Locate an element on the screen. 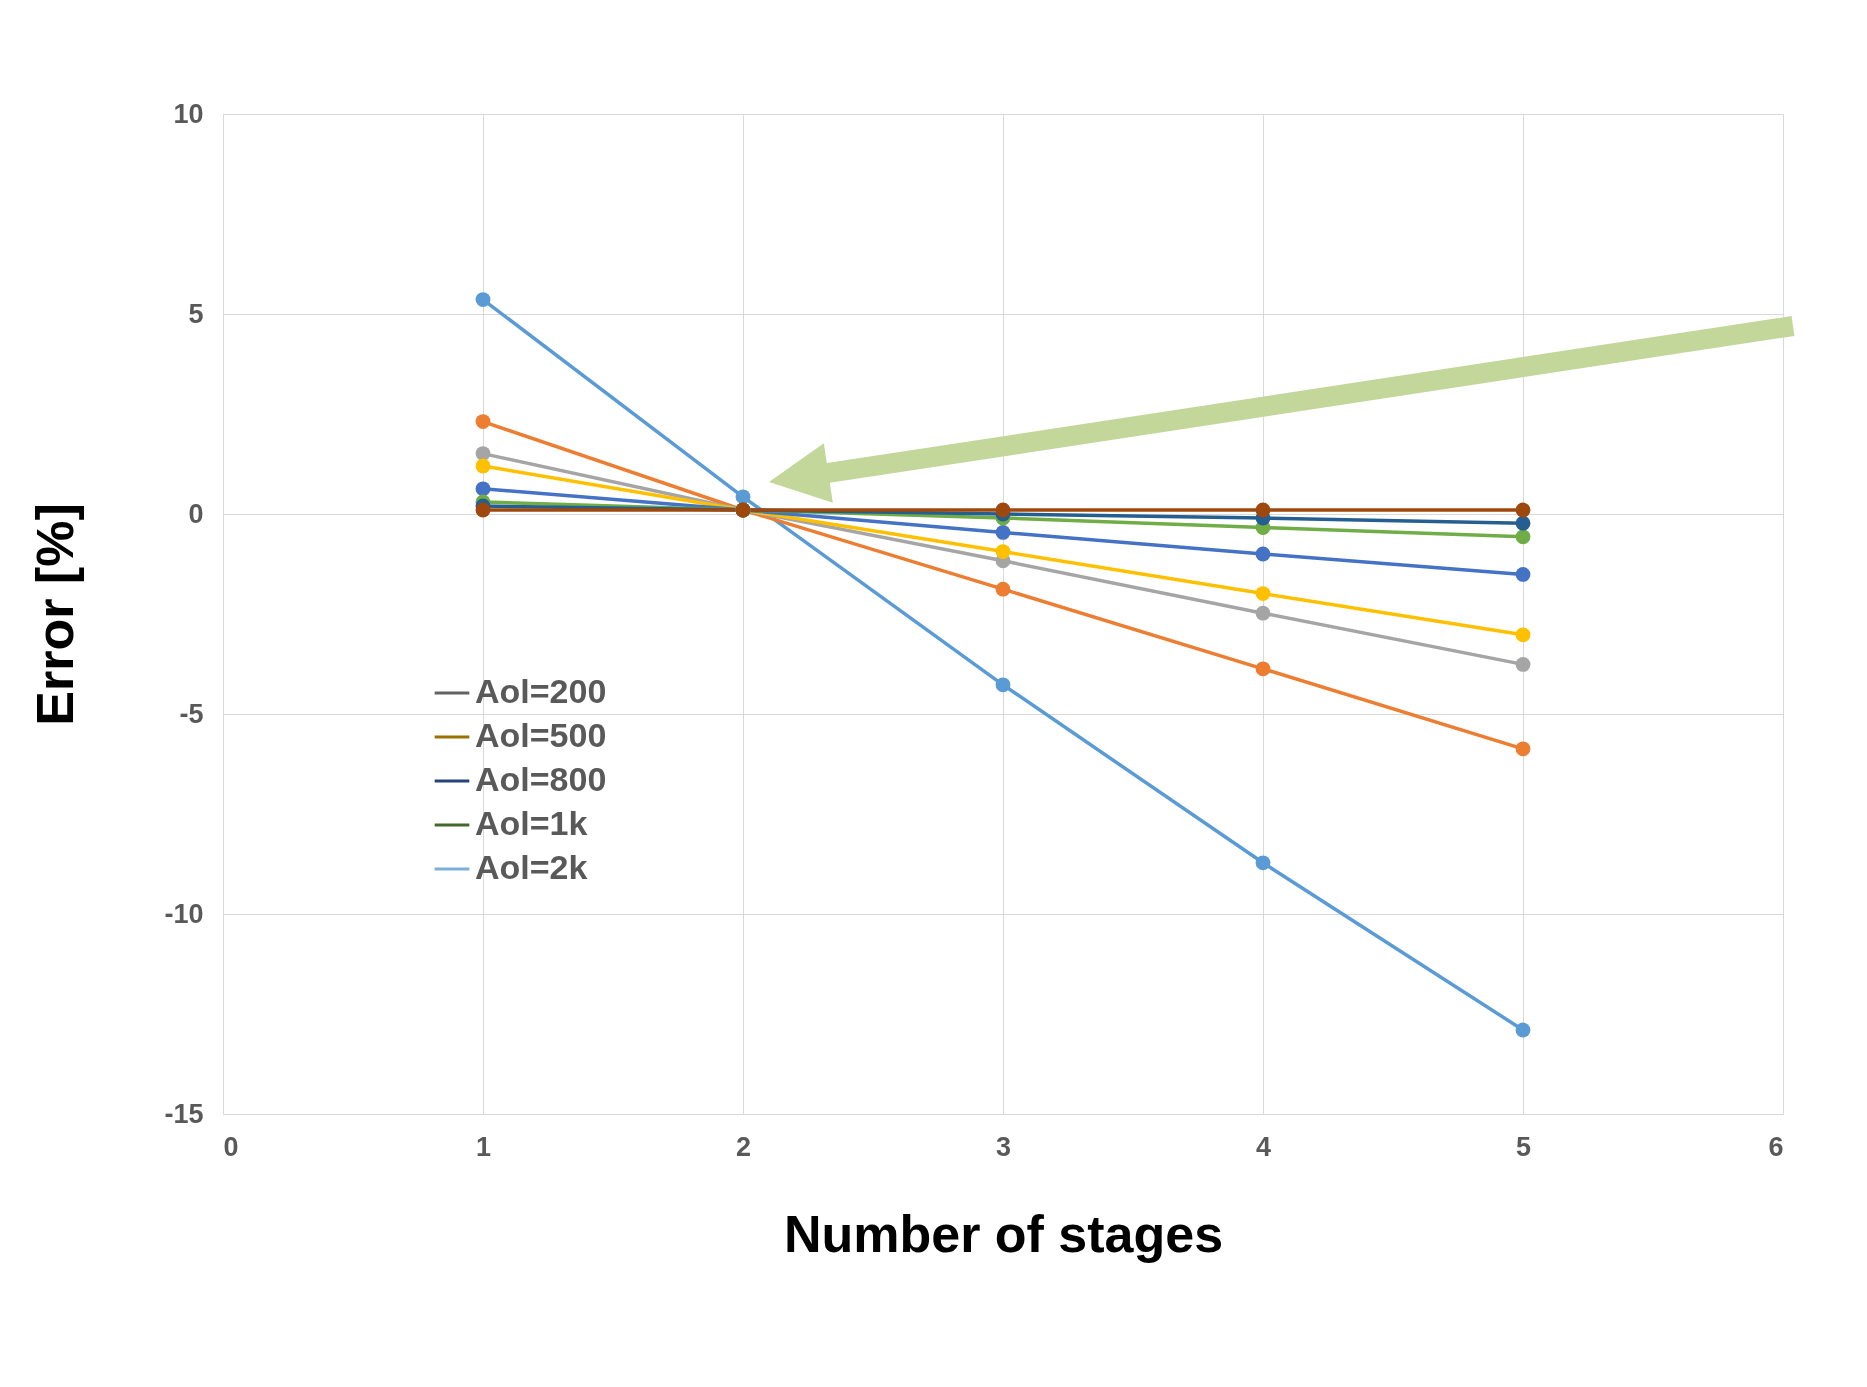  x-axis-title: Number of stages is located at coordinates (1003, 1233).